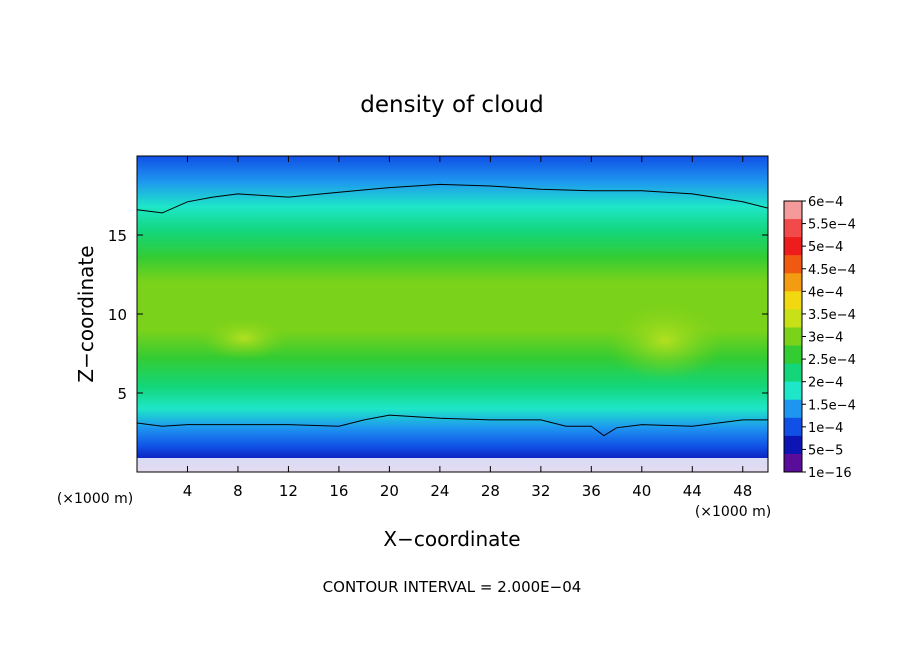 Image resolution: width=904 pixels, height=654 pixels. Describe the element at coordinates (117, 236) in the screenshot. I see `y-tick-label: 15` at that location.